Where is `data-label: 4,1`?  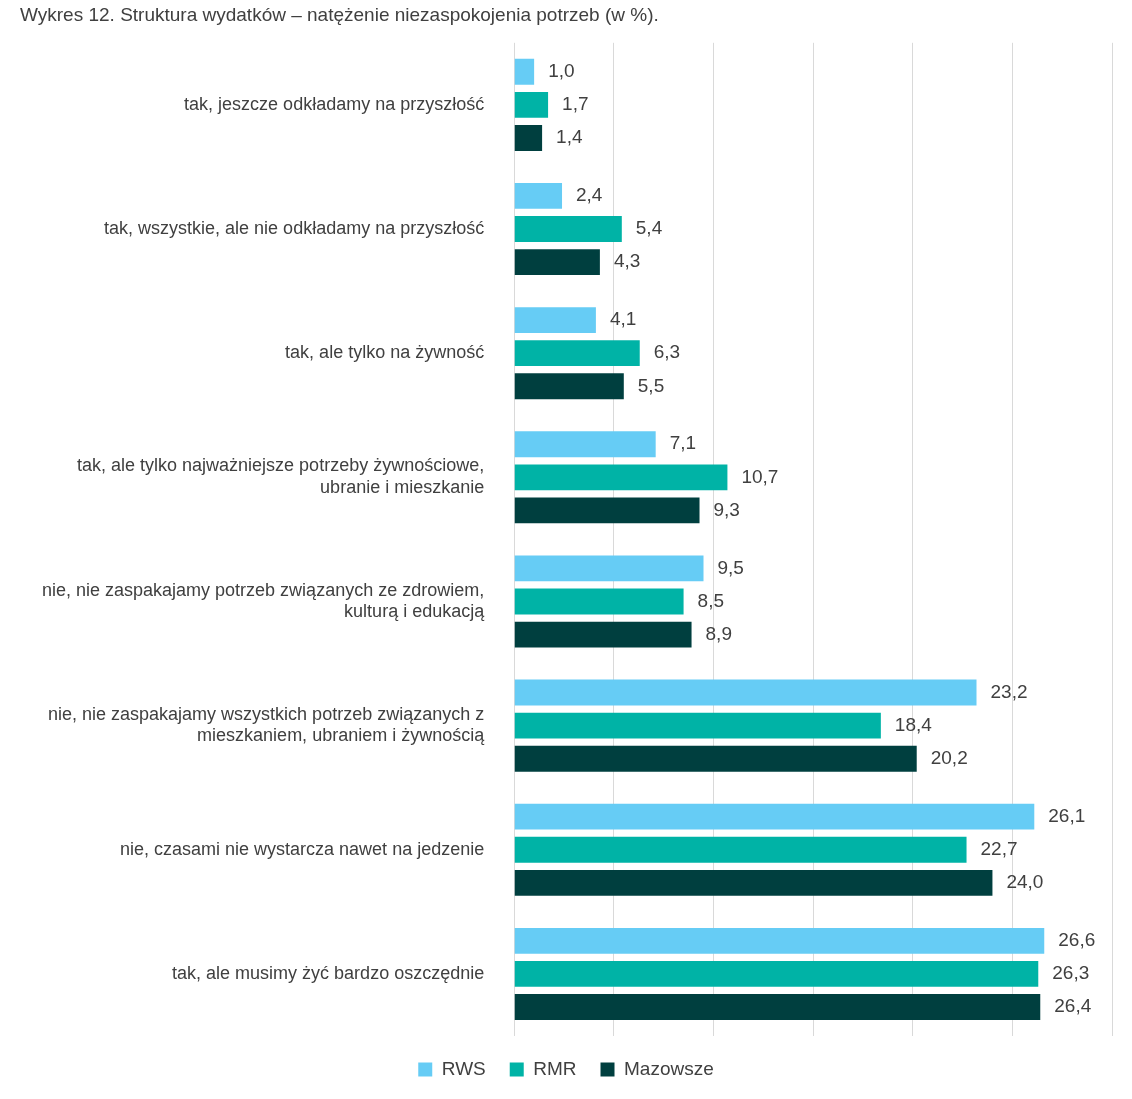 data-label: 4,1 is located at coordinates (623, 319).